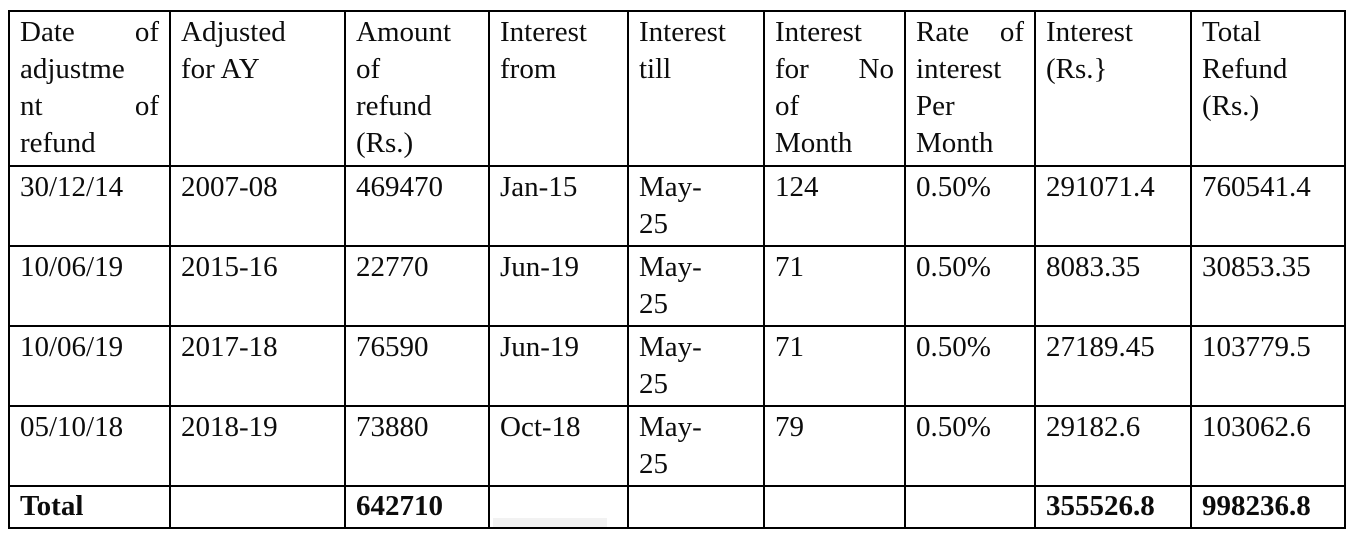  I want to click on cell-total-refund: 30853.35, so click(1268, 286).